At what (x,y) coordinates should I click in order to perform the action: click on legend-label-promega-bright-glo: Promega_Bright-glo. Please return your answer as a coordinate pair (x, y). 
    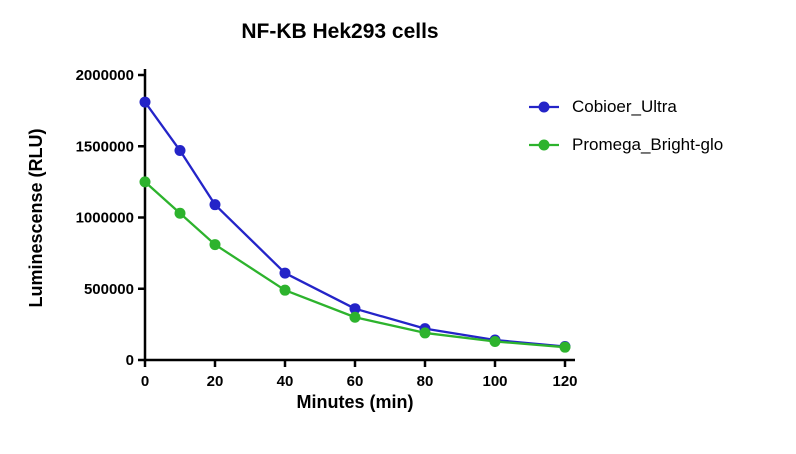
    Looking at the image, I should click on (648, 144).